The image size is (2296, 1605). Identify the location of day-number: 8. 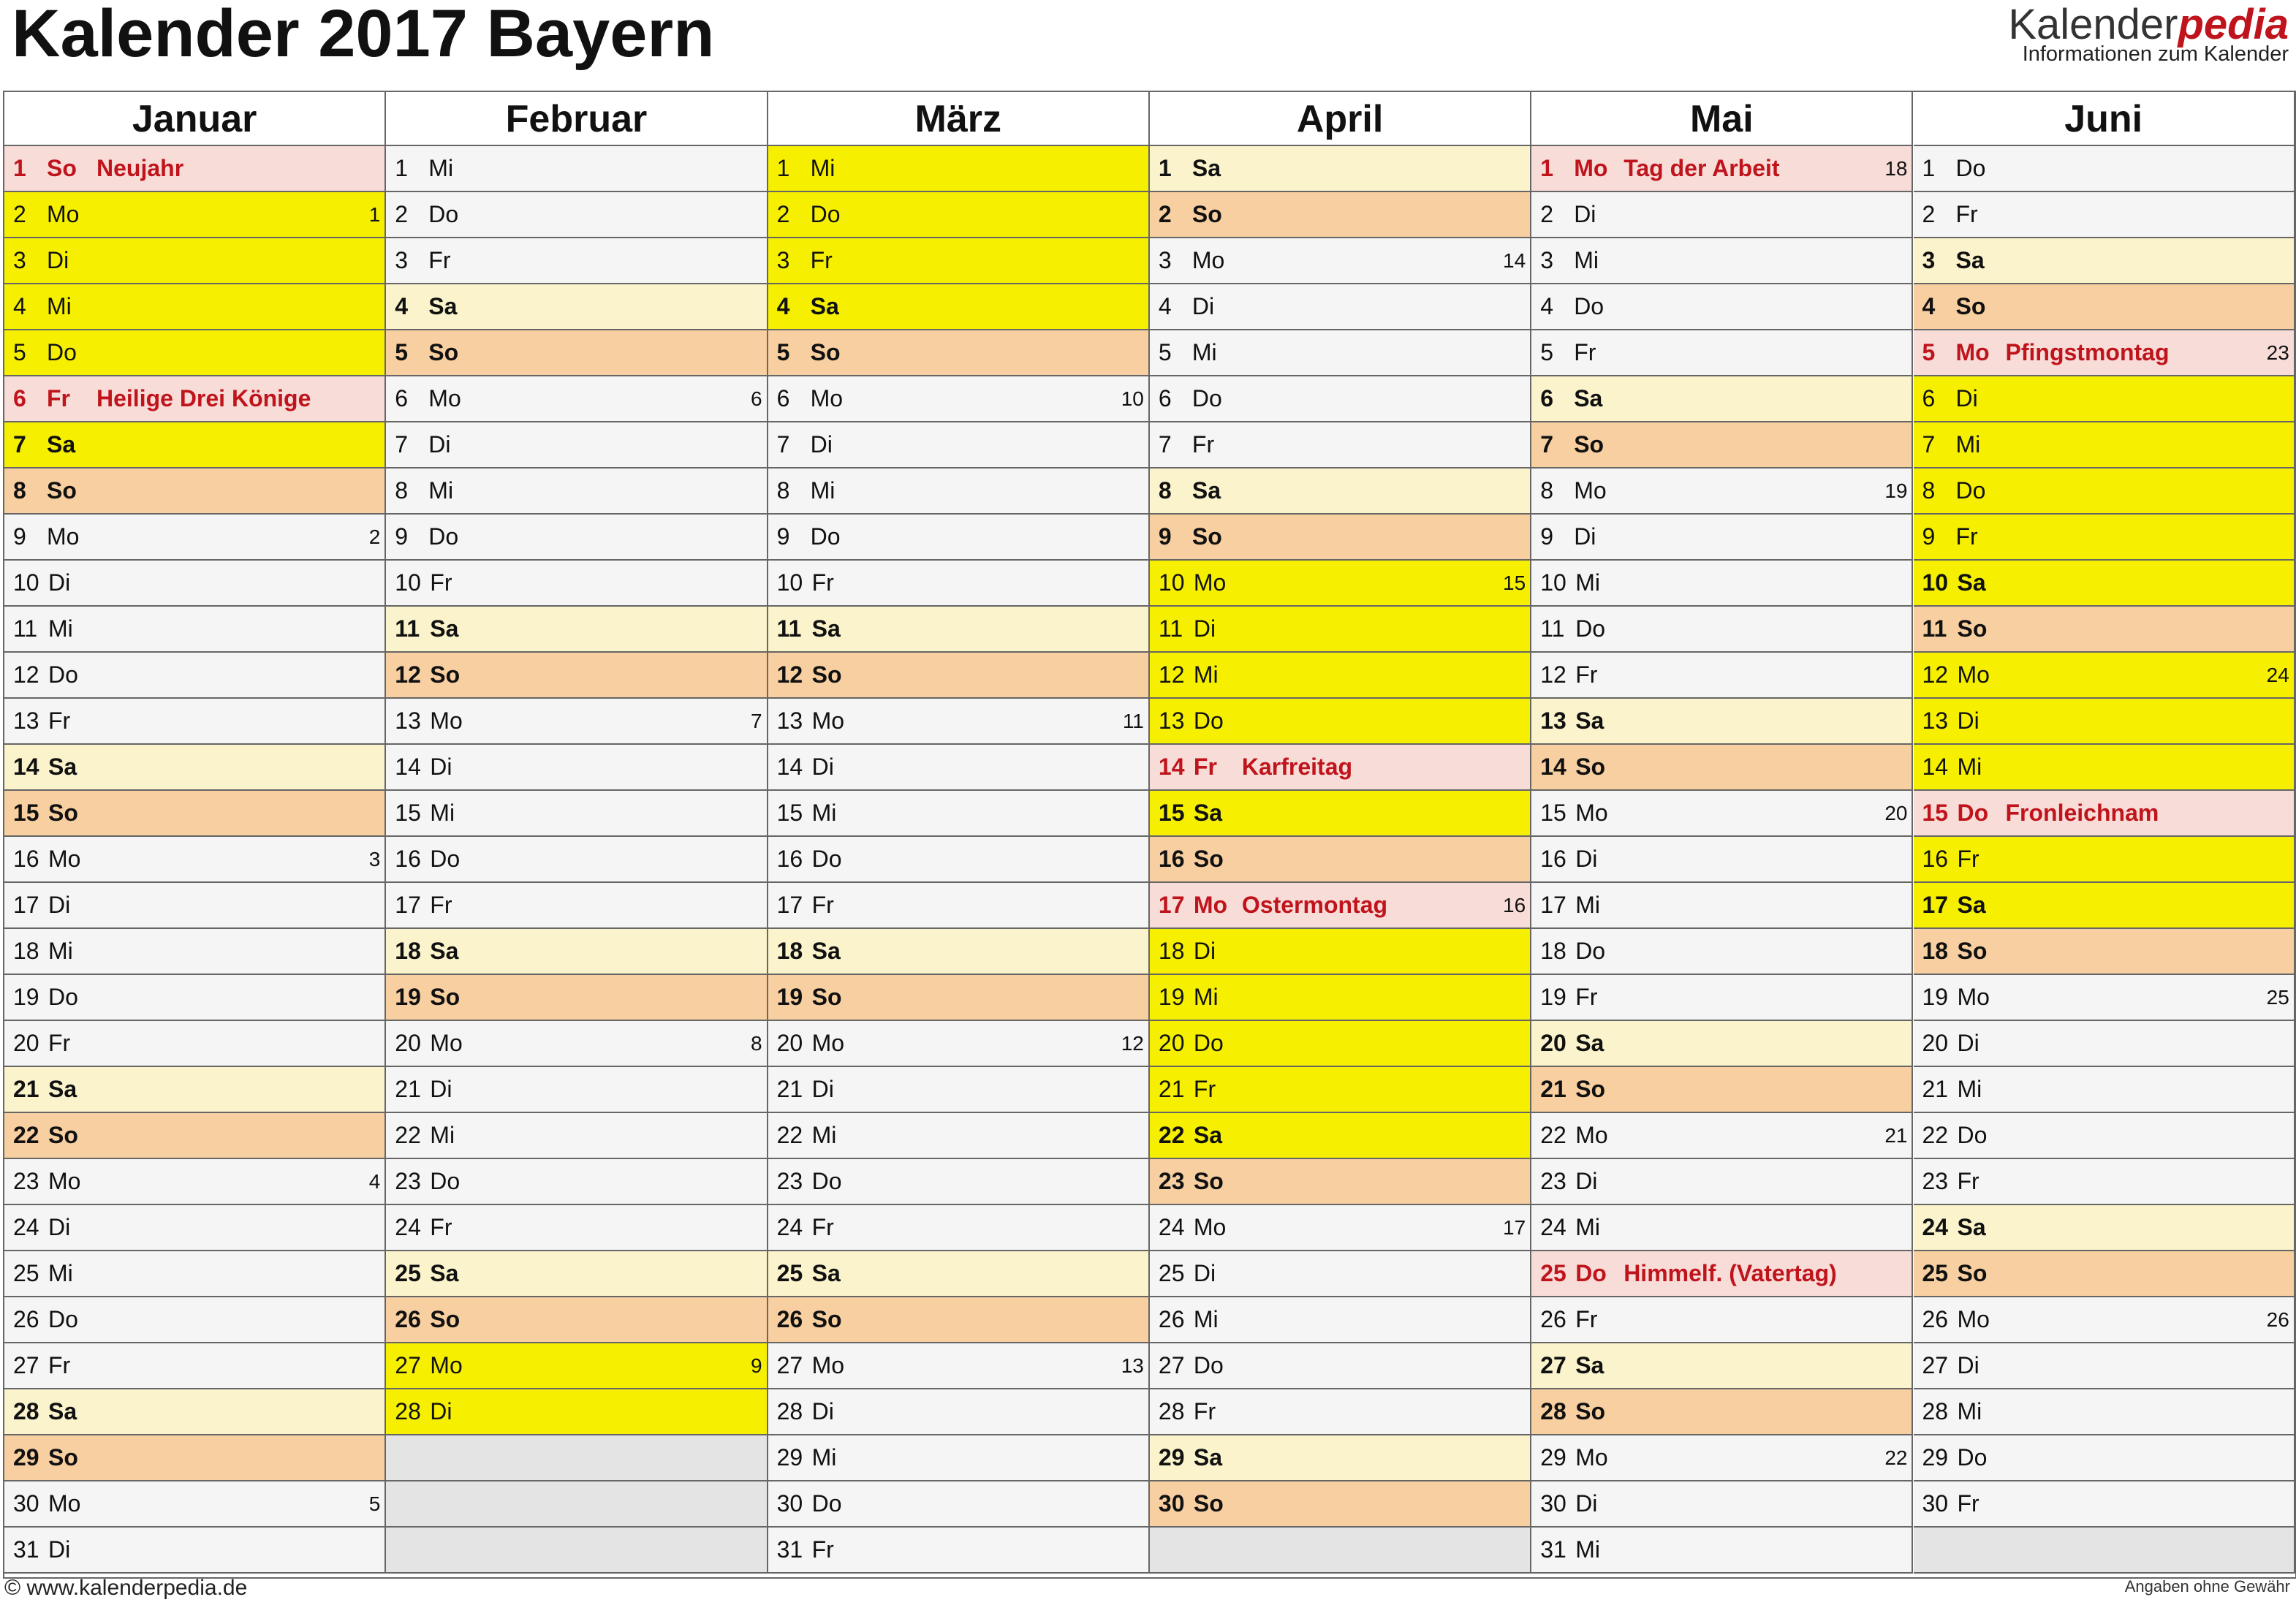
(1546, 490).